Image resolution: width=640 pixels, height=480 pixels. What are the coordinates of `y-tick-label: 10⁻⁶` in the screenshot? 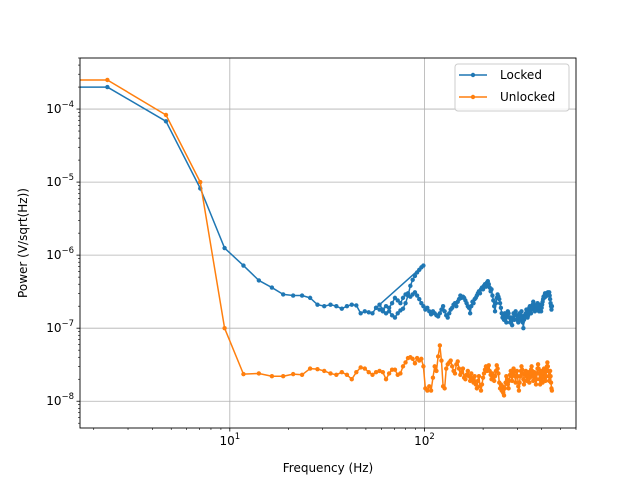 It's located at (60, 254).